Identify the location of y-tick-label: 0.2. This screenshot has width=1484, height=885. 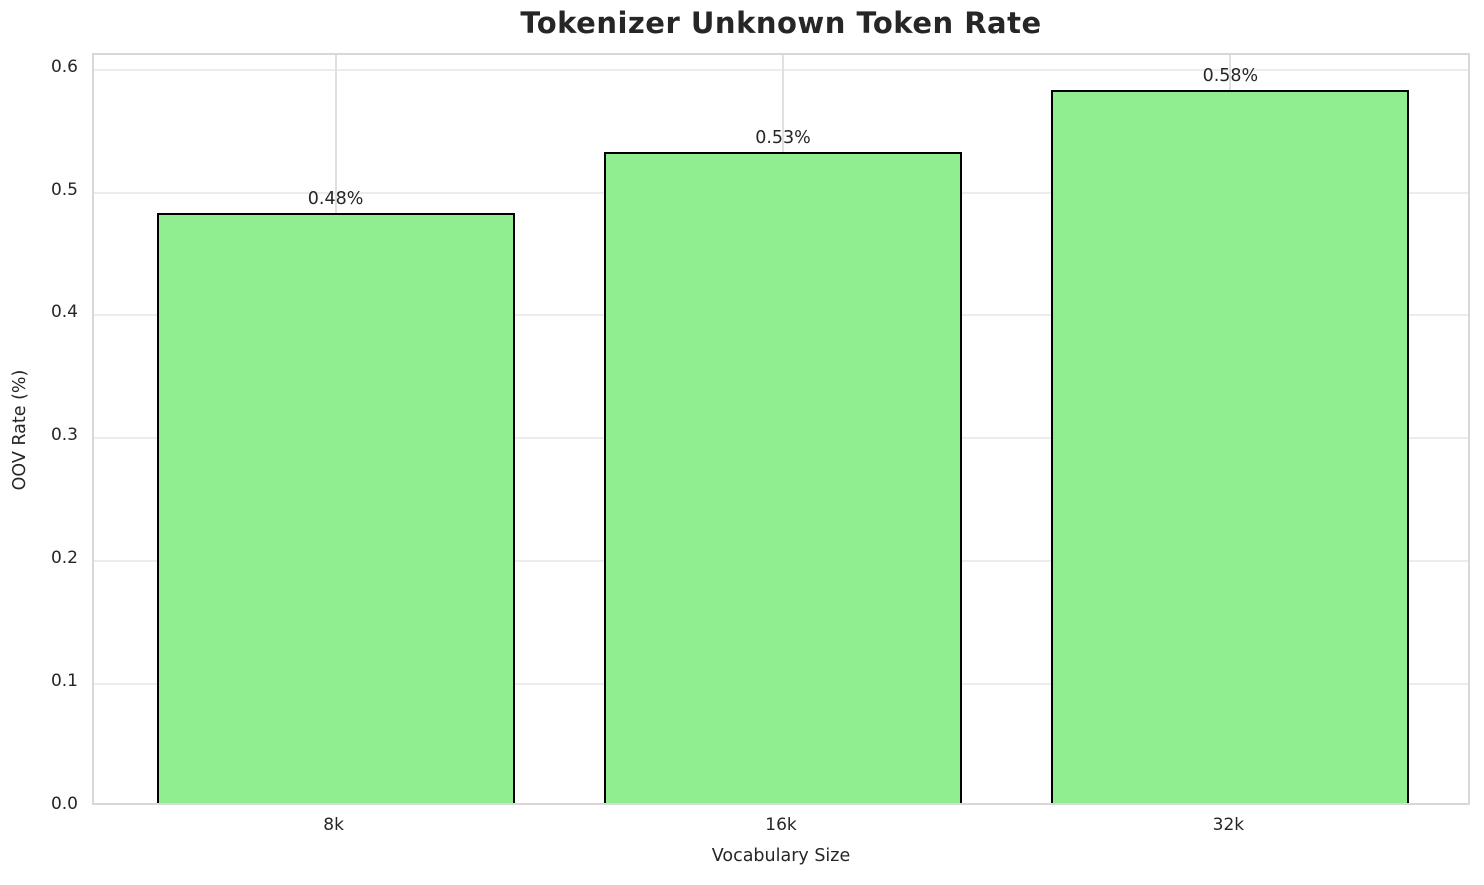
(64, 558).